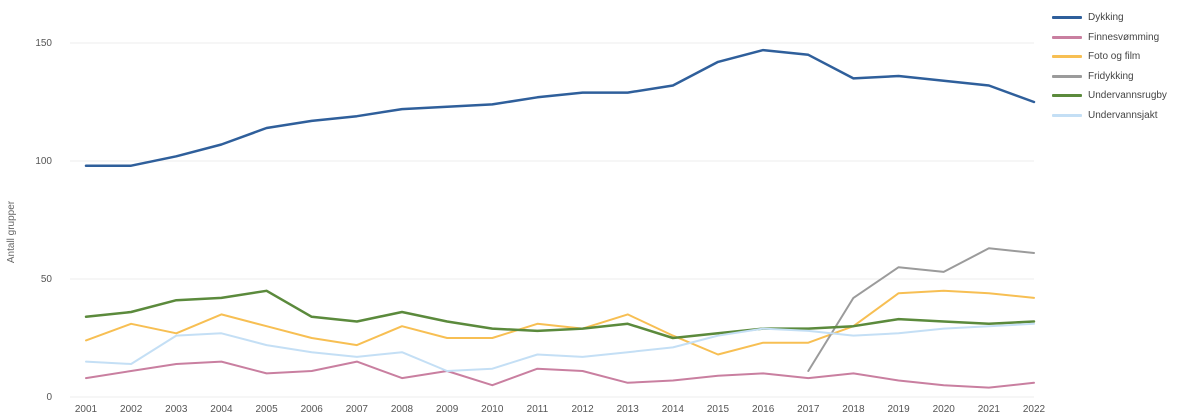  What do you see at coordinates (673, 409) in the screenshot?
I see `x-tick-label: 2014` at bounding box center [673, 409].